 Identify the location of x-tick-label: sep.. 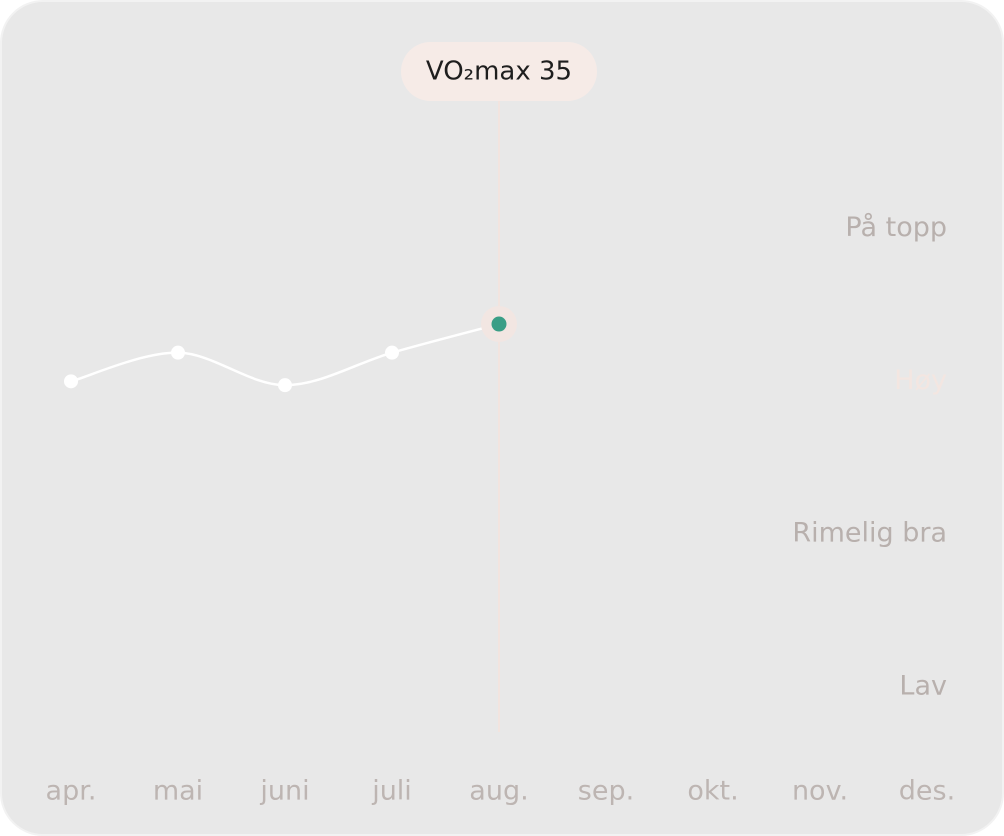
(606, 791).